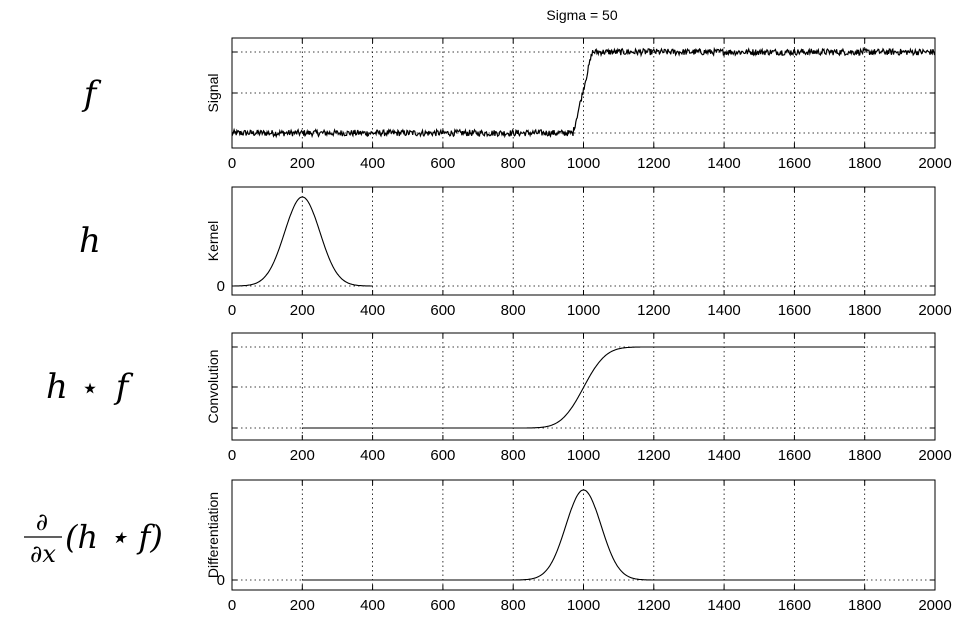 The height and width of the screenshot is (630, 970). What do you see at coordinates (583, 535) in the screenshot?
I see `differentiation-line` at bounding box center [583, 535].